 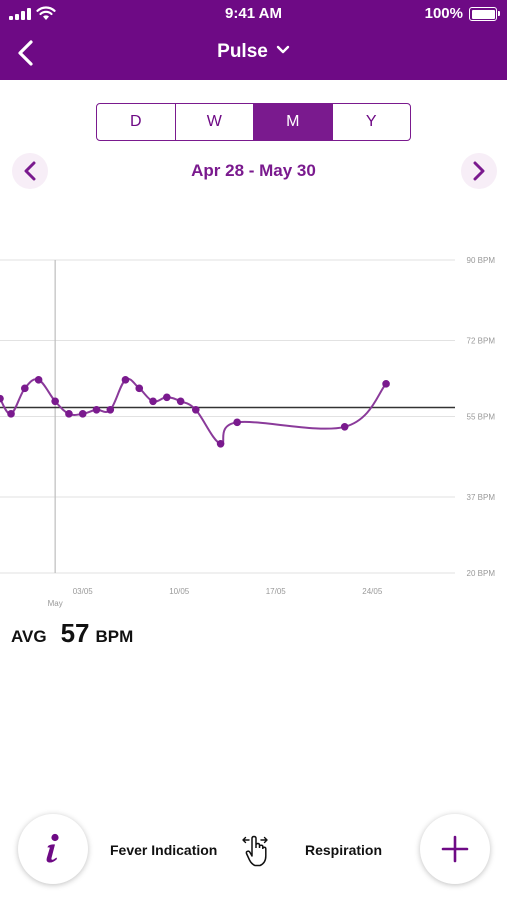 I want to click on info-icon, so click(x=52, y=848).